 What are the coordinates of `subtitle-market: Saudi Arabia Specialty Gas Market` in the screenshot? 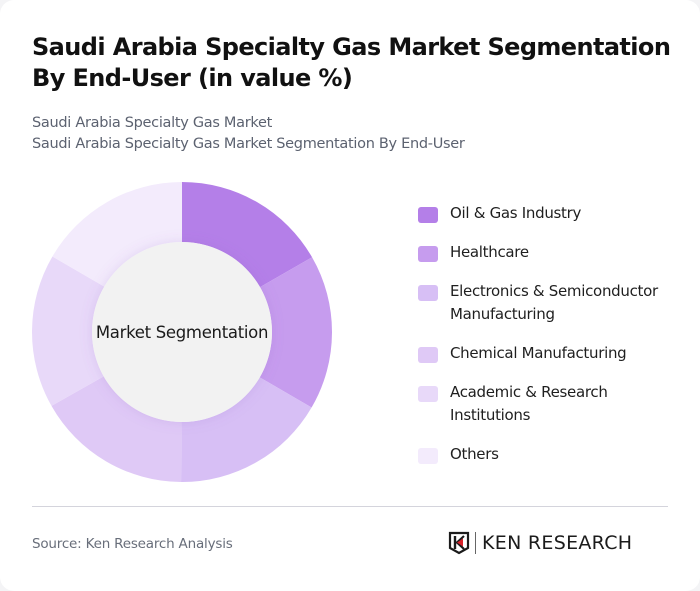 It's located at (152, 123).